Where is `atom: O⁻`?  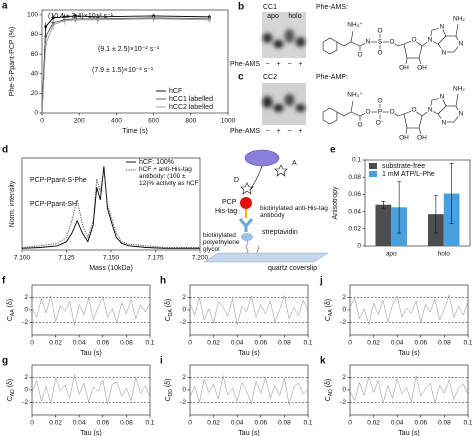 atom: O⁻ is located at coordinates (380, 123).